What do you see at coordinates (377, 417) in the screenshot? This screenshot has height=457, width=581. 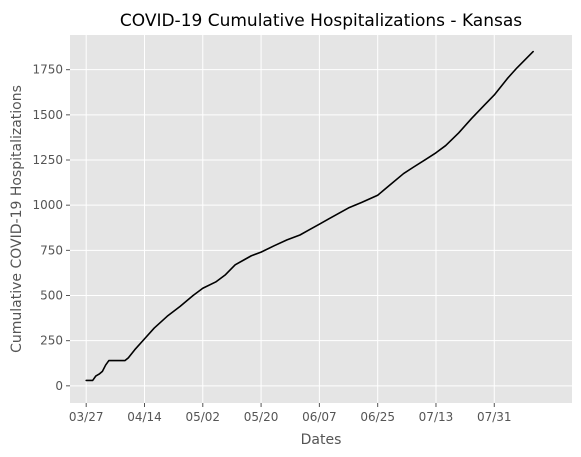 I see `x-tick-label-5: 06/25` at bounding box center [377, 417].